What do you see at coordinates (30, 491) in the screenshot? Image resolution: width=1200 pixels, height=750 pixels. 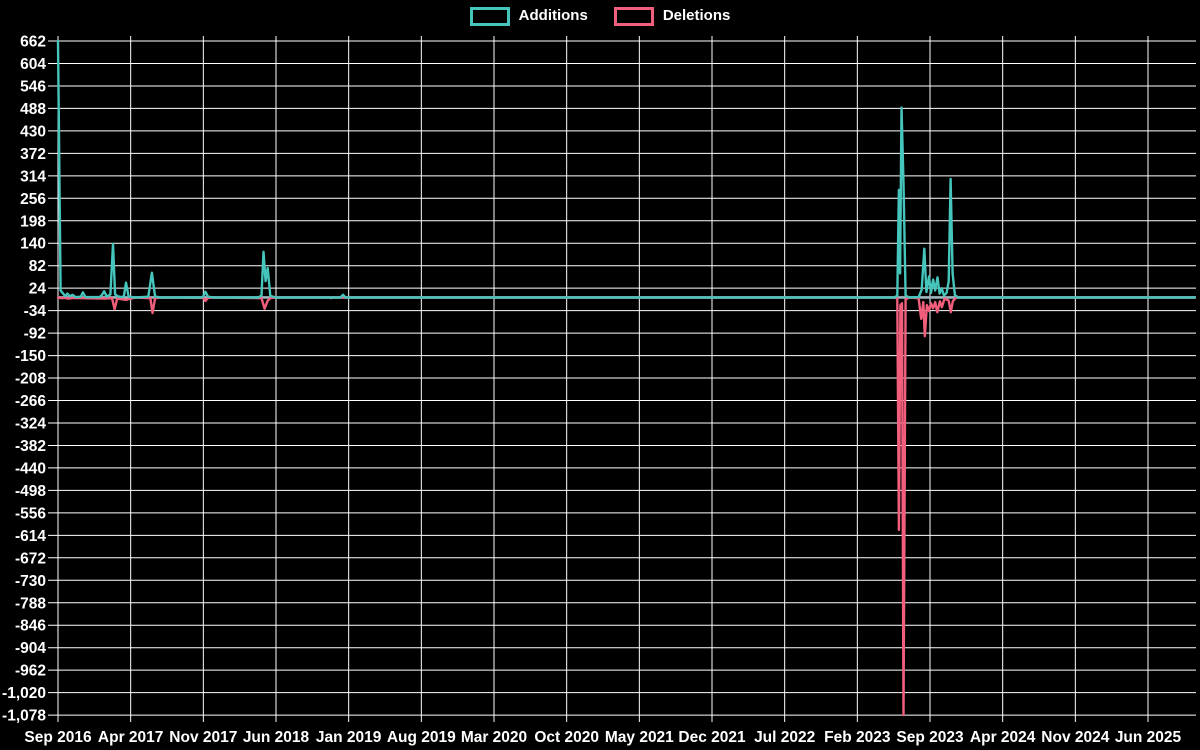 I see `y-tick-label: -498` at bounding box center [30, 491].